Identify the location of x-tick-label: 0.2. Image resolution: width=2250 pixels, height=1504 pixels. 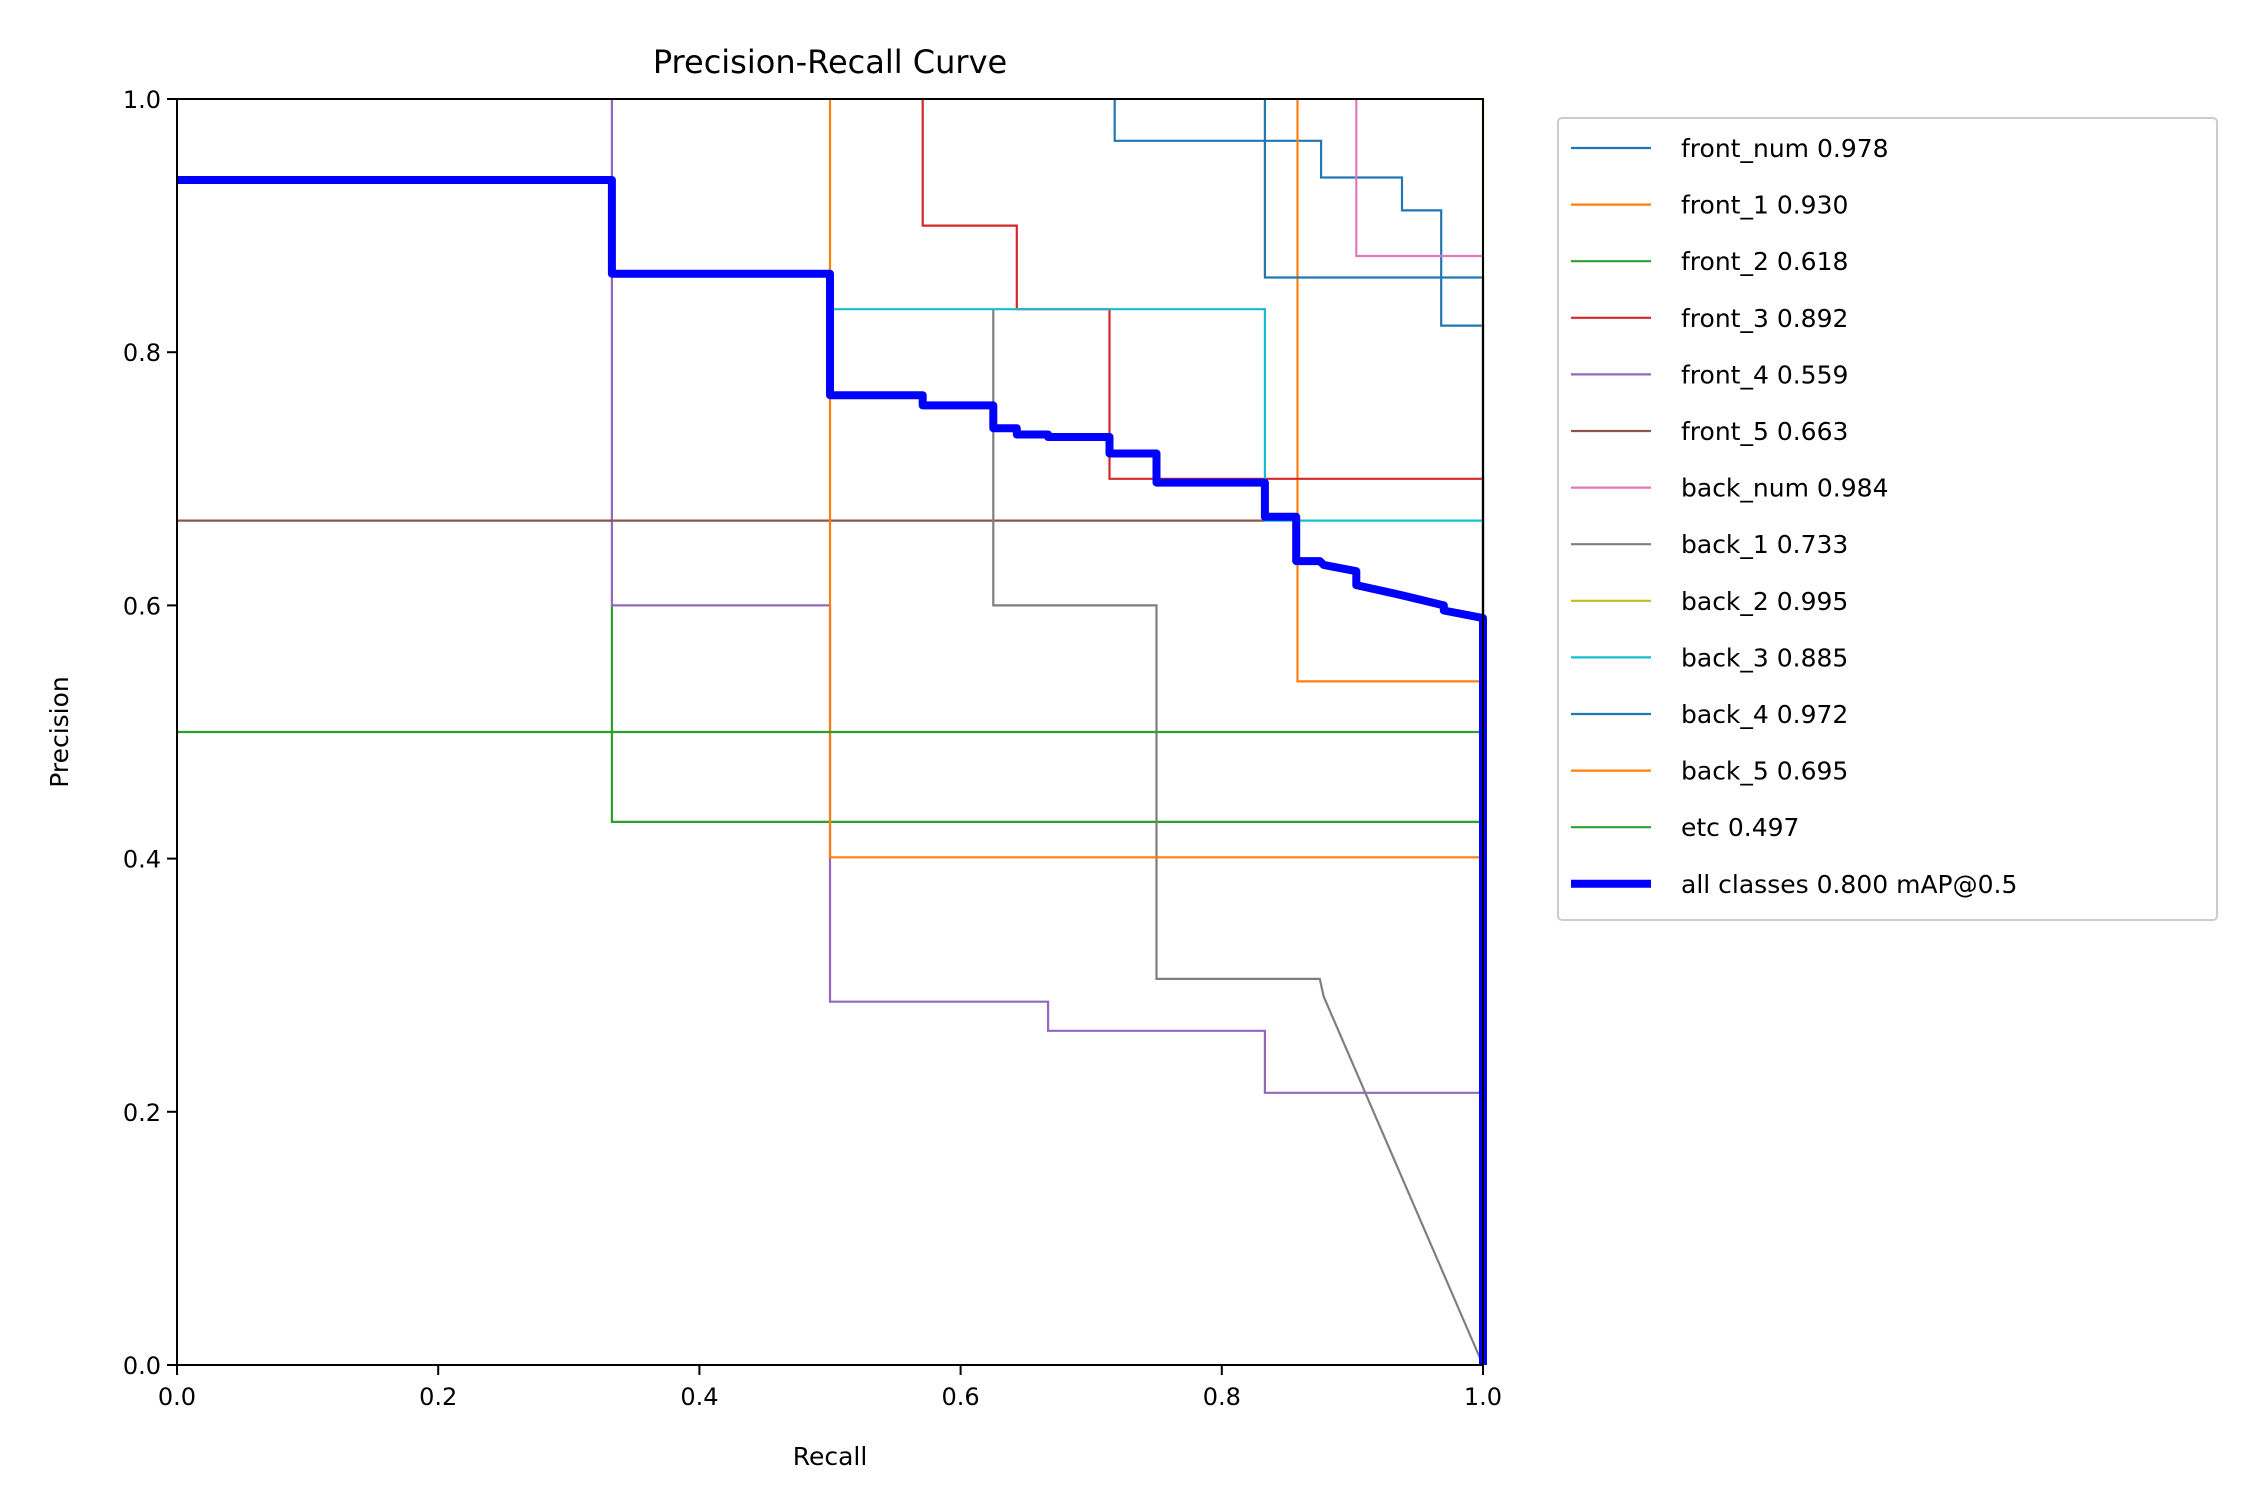
(438, 1397).